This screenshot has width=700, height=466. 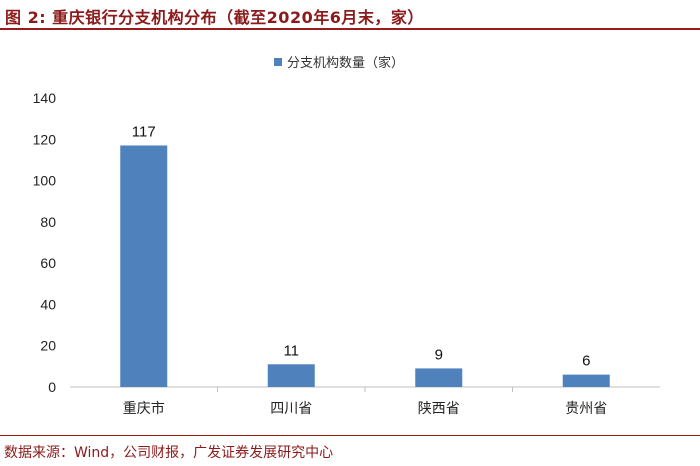 What do you see at coordinates (345, 63) in the screenshot?
I see `legend-label: 分支机构数量（家）` at bounding box center [345, 63].